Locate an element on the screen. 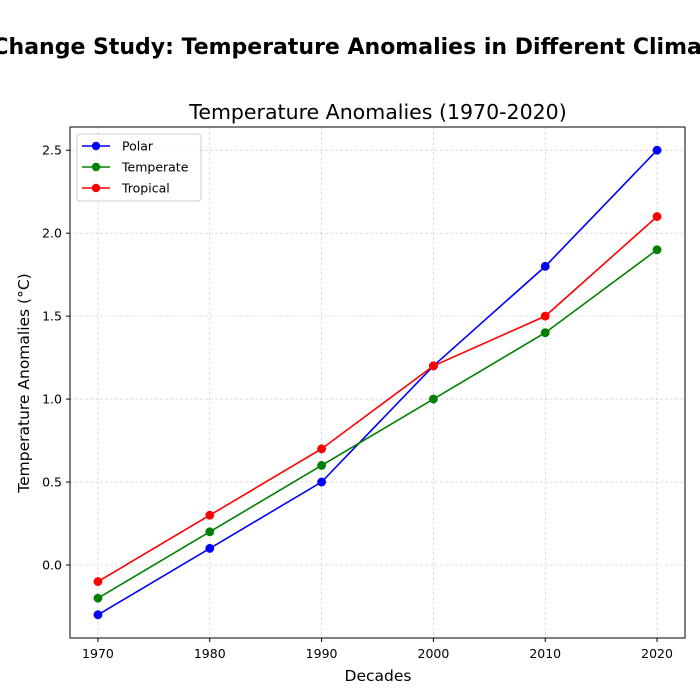 Image resolution: width=700 pixels, height=700 pixels. y-tick-label: 1.0 is located at coordinates (52, 399).